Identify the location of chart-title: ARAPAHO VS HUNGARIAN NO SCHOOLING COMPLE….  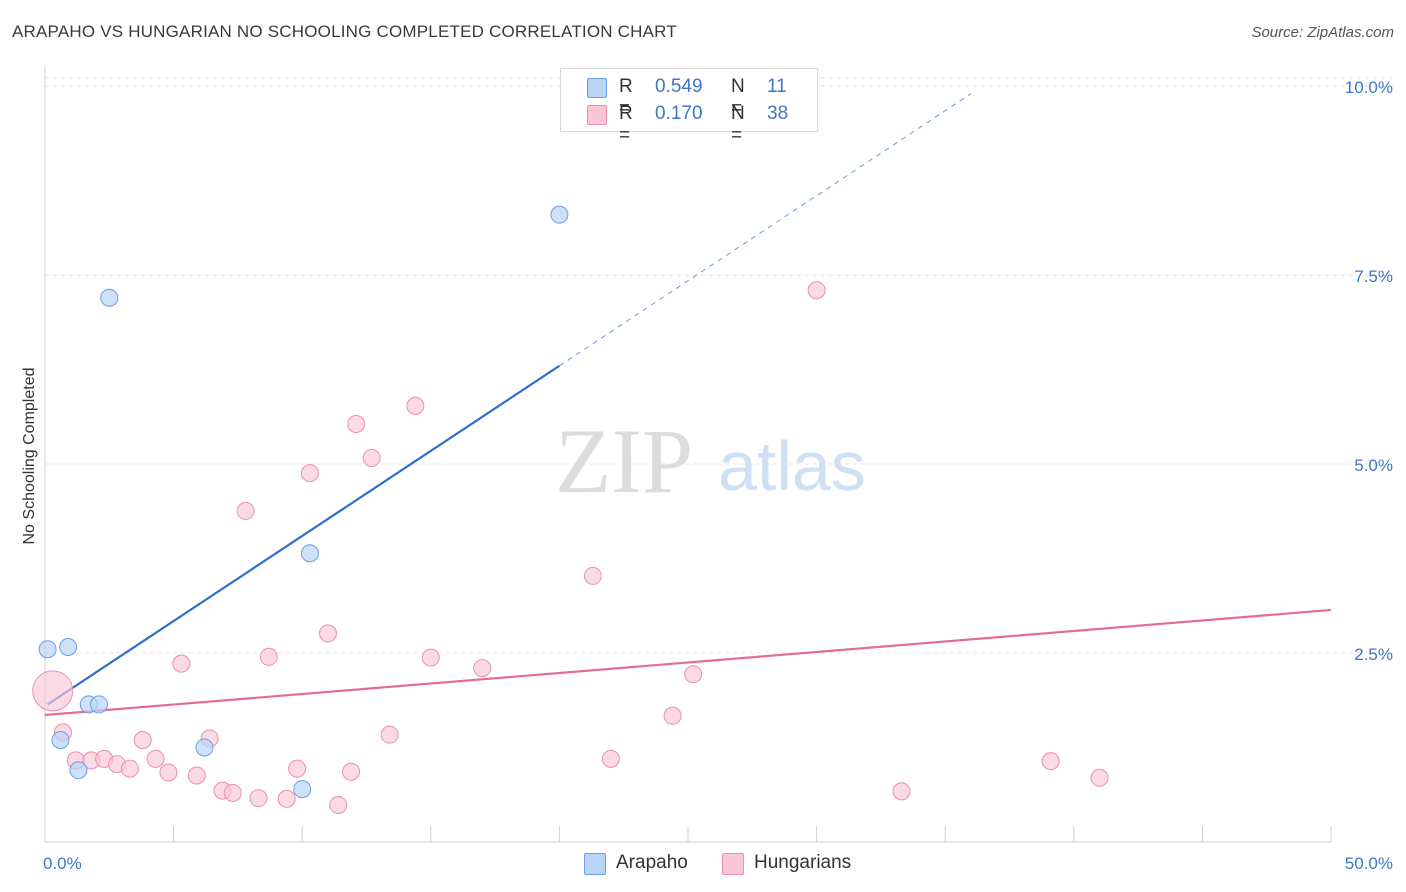
(344, 31).